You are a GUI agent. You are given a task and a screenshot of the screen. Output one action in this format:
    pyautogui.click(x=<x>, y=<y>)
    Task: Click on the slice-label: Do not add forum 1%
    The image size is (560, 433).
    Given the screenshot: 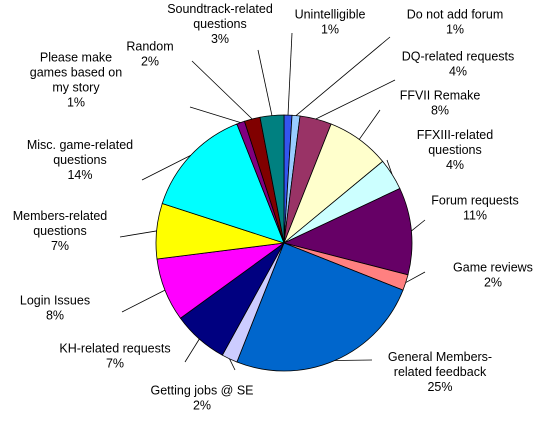 What is the action you would take?
    pyautogui.click(x=455, y=22)
    